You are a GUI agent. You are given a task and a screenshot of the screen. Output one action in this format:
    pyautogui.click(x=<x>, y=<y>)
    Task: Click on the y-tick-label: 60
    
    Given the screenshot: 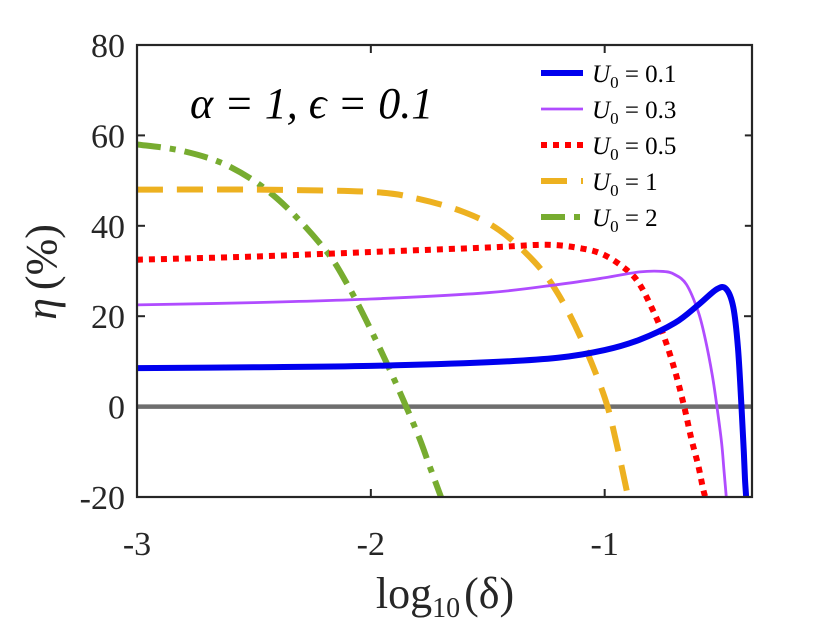 What is the action you would take?
    pyautogui.click(x=108, y=136)
    